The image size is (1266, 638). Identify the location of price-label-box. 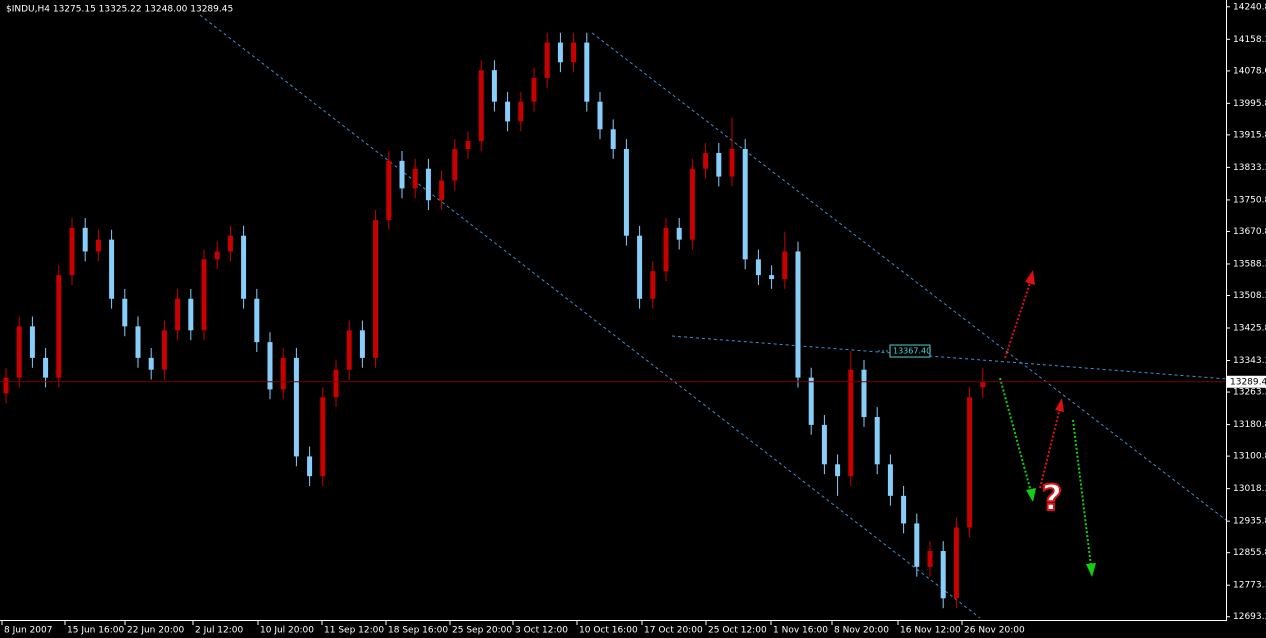
(1246, 381).